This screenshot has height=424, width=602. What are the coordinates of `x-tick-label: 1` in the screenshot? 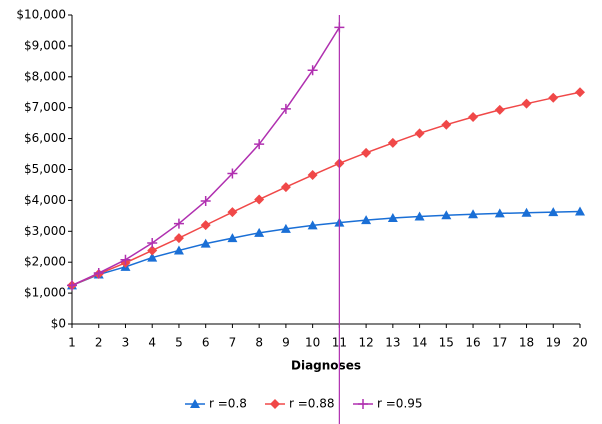 It's located at (72, 343).